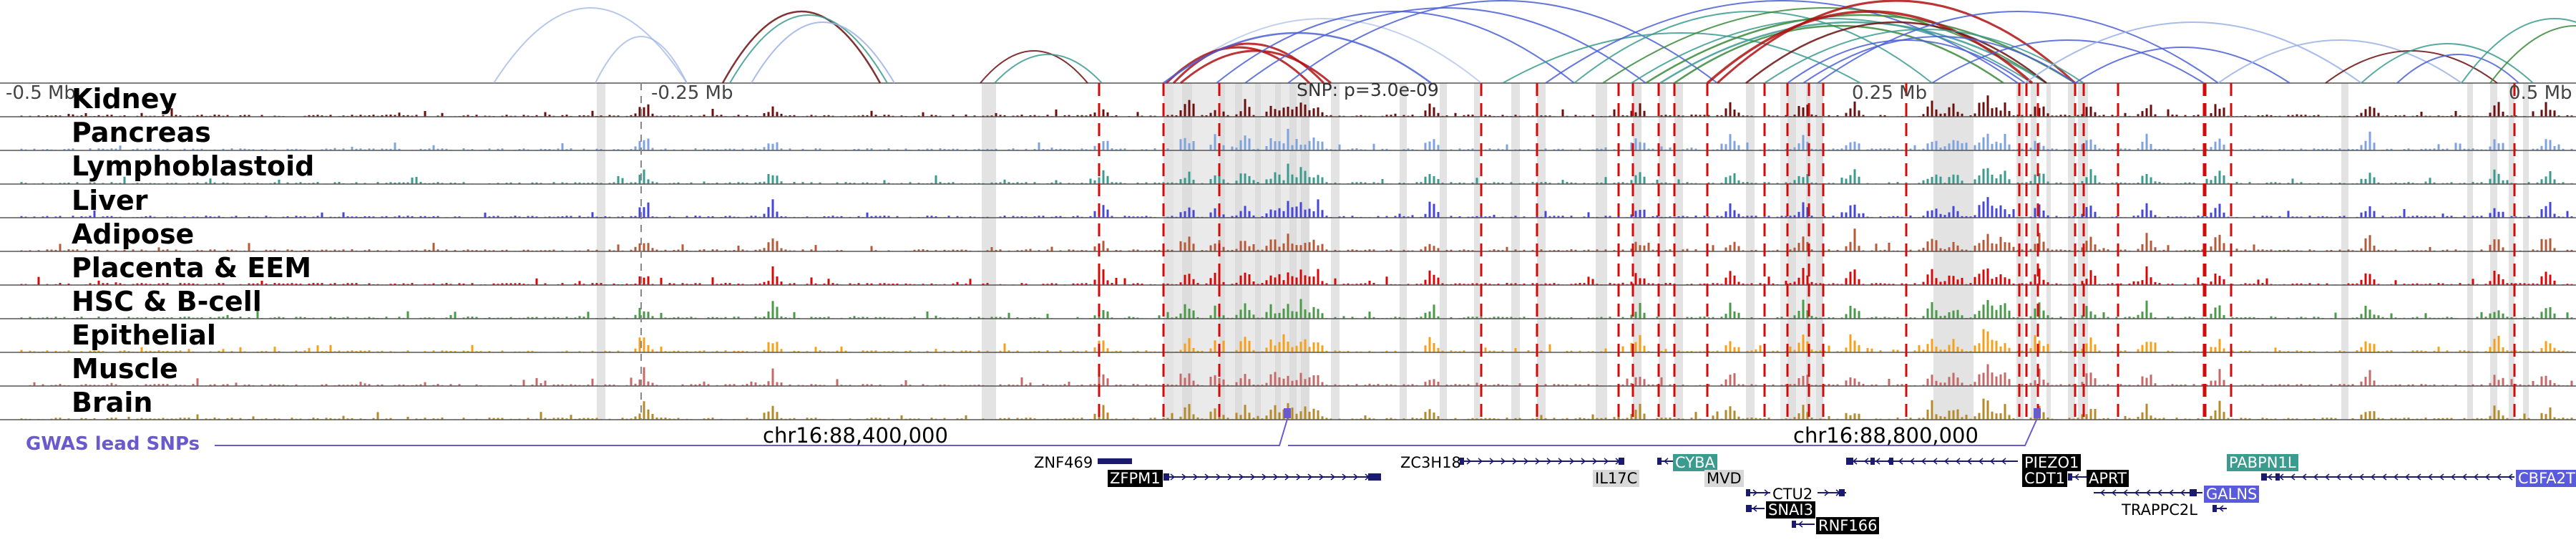 This screenshot has width=2576, height=540. Describe the element at coordinates (167, 301) in the screenshot. I see `track-label-hsc-bcell: HSC & B-cell` at that location.